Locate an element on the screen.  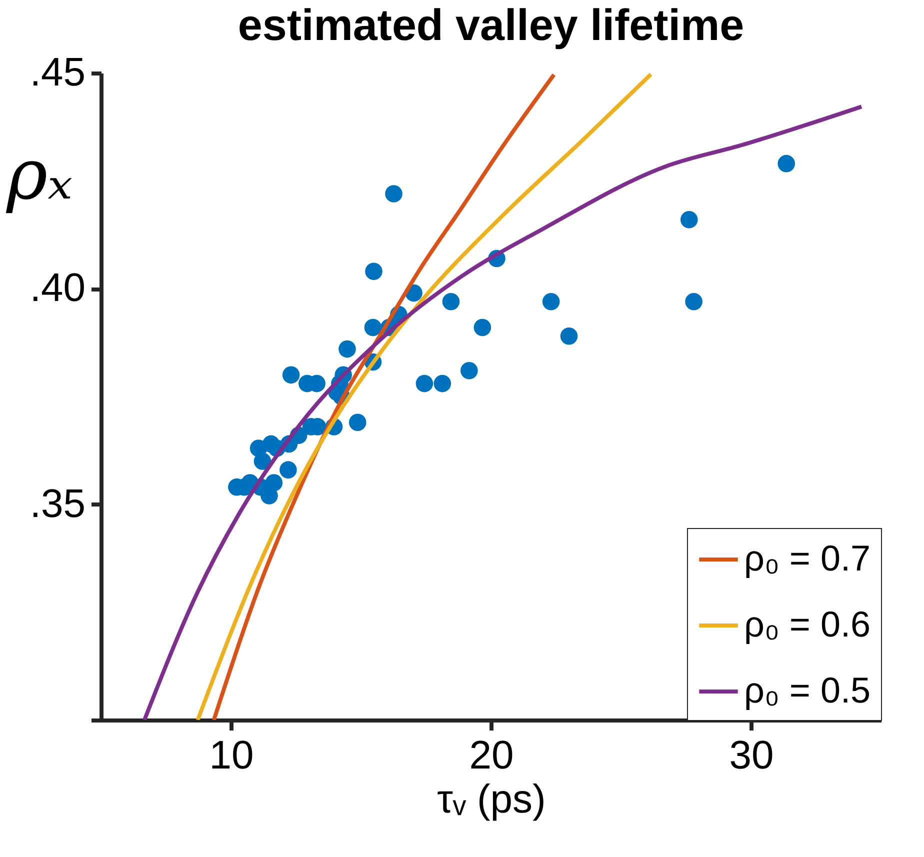
legend-label: ρ₀ = 0.6 is located at coordinates (807, 624).